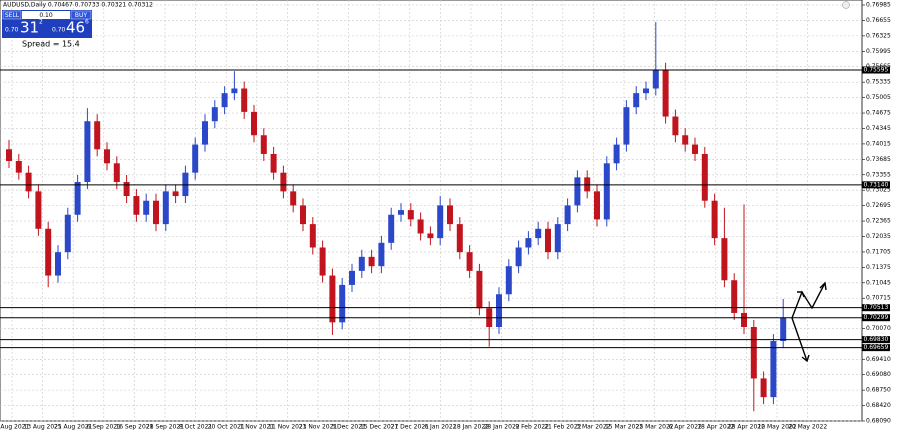 This screenshot has height=433, width=900. I want to click on y-tick-label: 0.73685, so click(878, 159).